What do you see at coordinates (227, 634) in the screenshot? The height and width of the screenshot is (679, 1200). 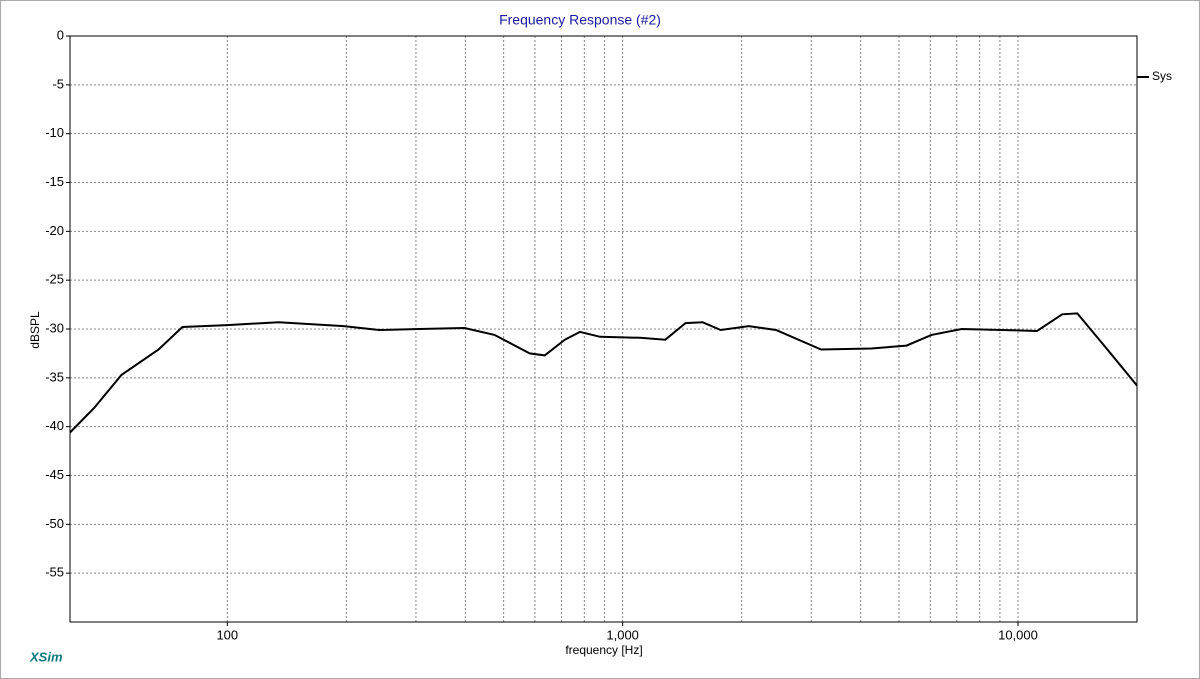 I see `x-tick-label: 100` at bounding box center [227, 634].